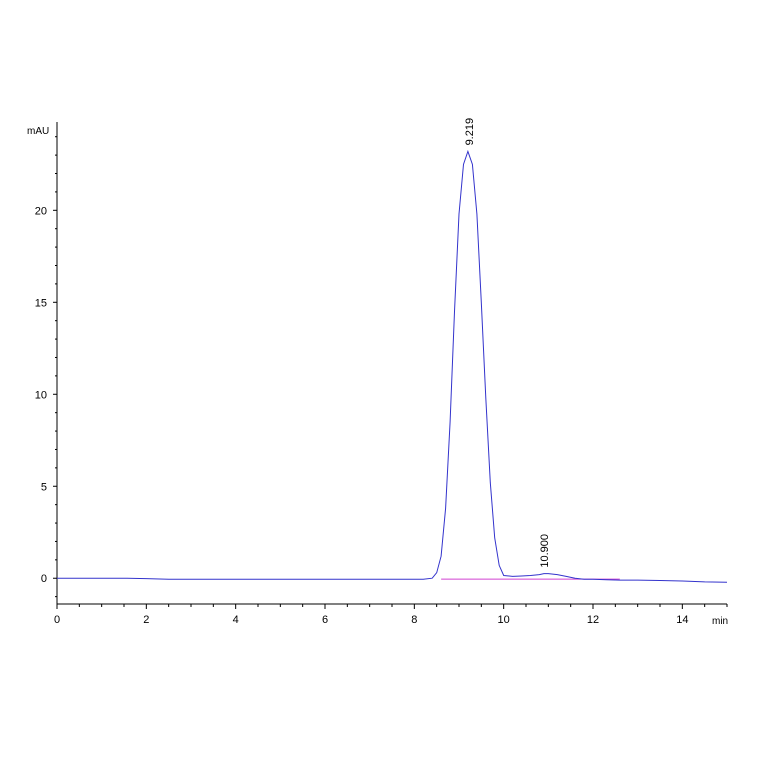 The image size is (764, 764). I want to click on x-ticks: 0 2 4 6 8 10 12 14, so click(391, 615).